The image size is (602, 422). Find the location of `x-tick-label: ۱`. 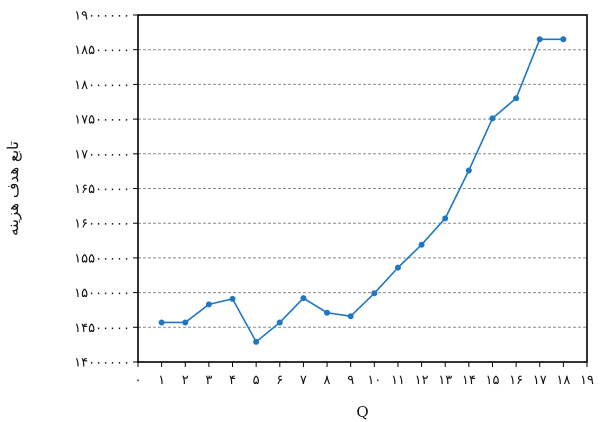

x-tick-label: ۱ is located at coordinates (161, 380).